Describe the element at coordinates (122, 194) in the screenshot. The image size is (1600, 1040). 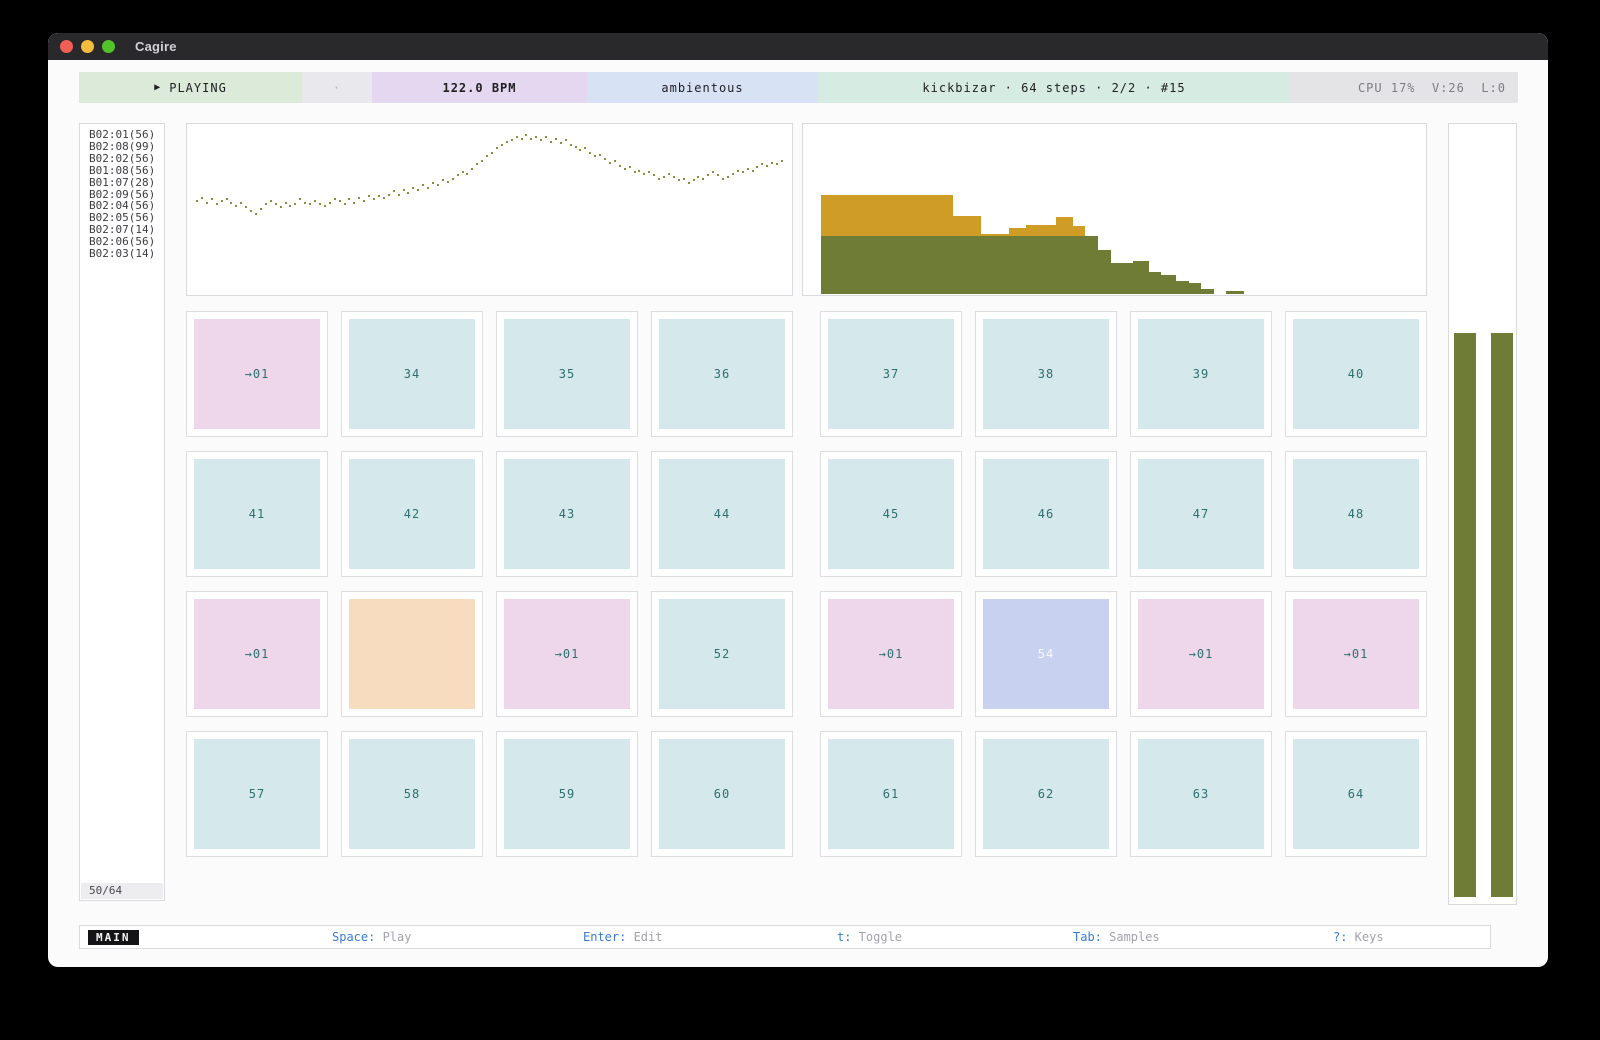
I see `sample-list-item: B02:09(56)` at that location.